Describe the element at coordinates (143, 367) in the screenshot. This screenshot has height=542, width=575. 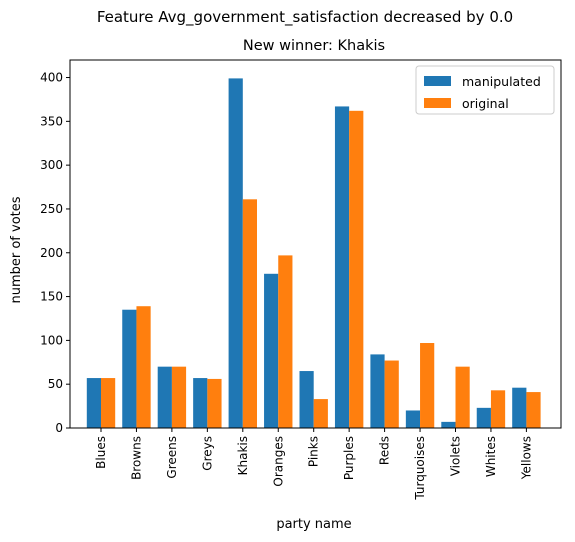
I see `bar-original-browns` at that location.